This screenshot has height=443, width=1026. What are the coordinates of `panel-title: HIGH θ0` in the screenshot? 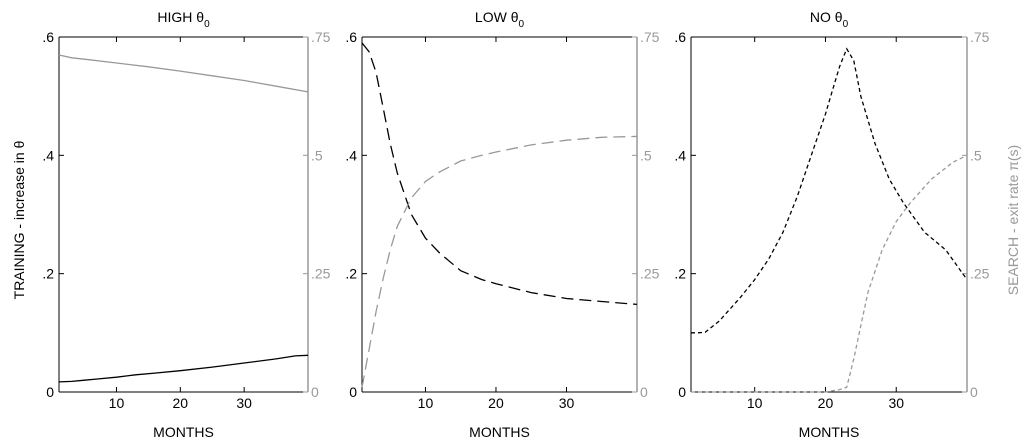 It's located at (183, 19).